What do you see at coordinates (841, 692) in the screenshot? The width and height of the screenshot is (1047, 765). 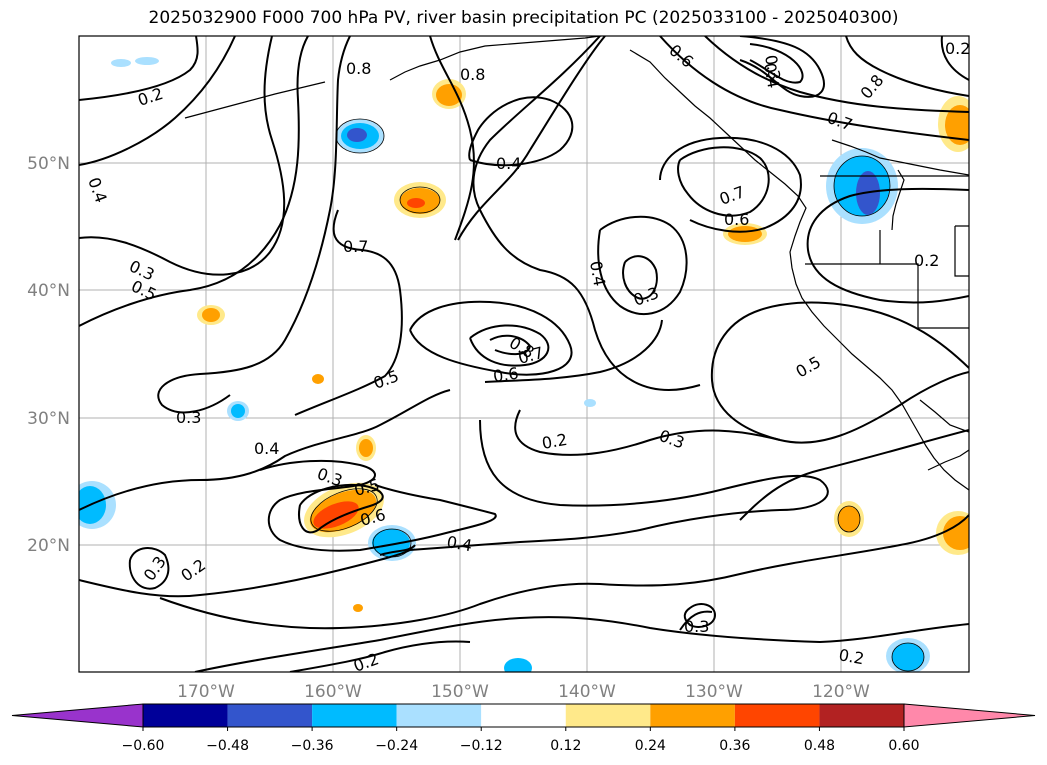 I see `lon-label: 120°W` at bounding box center [841, 692].